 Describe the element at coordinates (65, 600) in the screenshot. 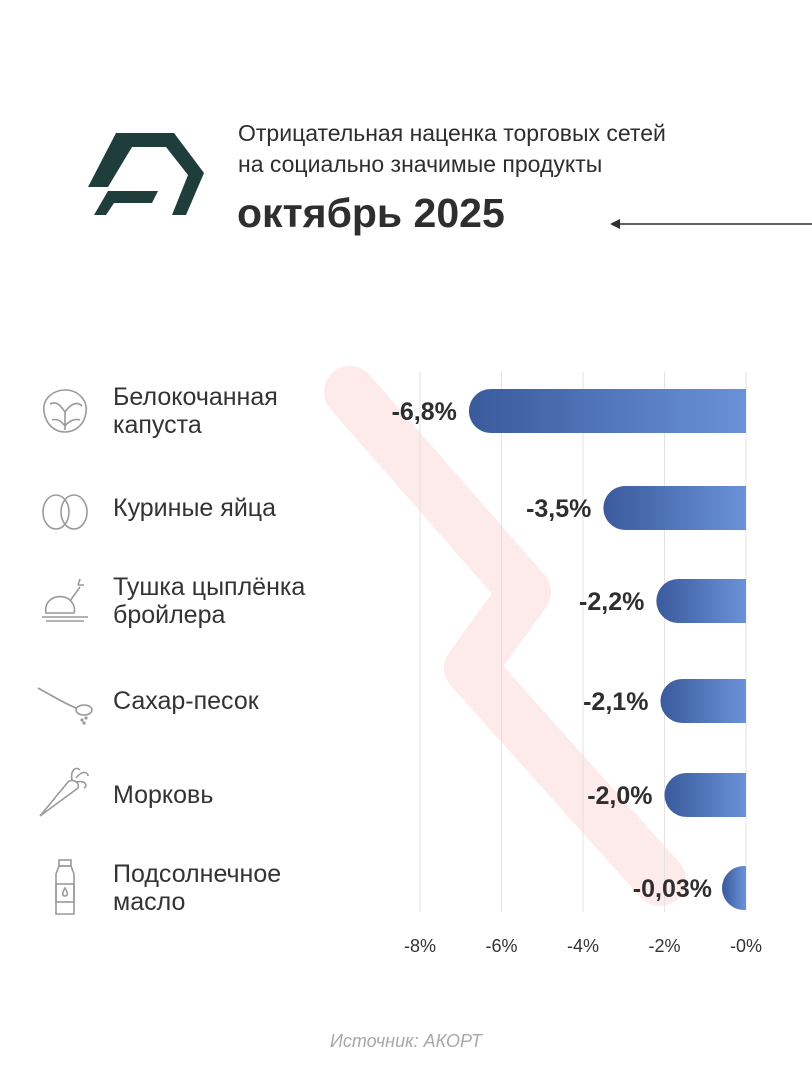

I see `chicken-icon` at that location.